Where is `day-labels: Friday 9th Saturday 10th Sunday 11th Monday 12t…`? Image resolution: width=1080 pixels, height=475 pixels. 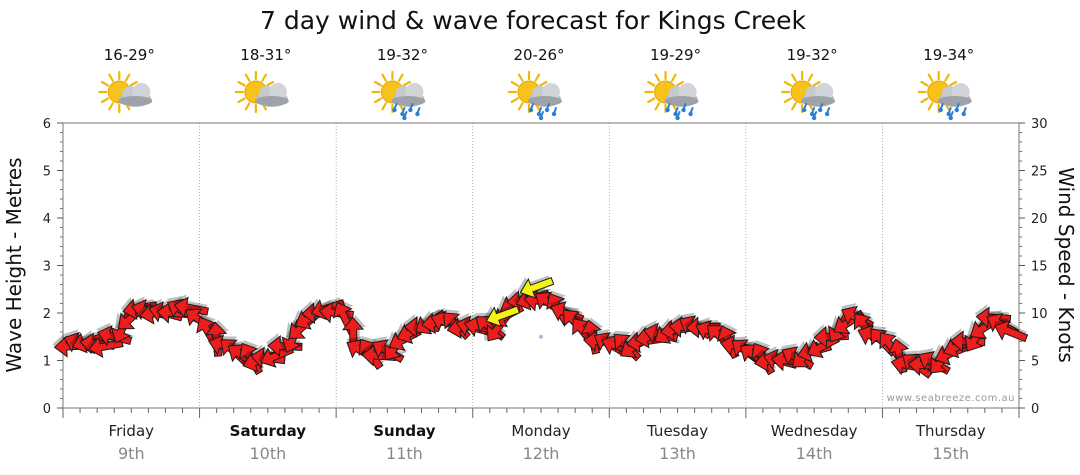 day-labels: Friday 9th Saturday 10th Sunday 11th Monday 12t… is located at coordinates (547, 442).